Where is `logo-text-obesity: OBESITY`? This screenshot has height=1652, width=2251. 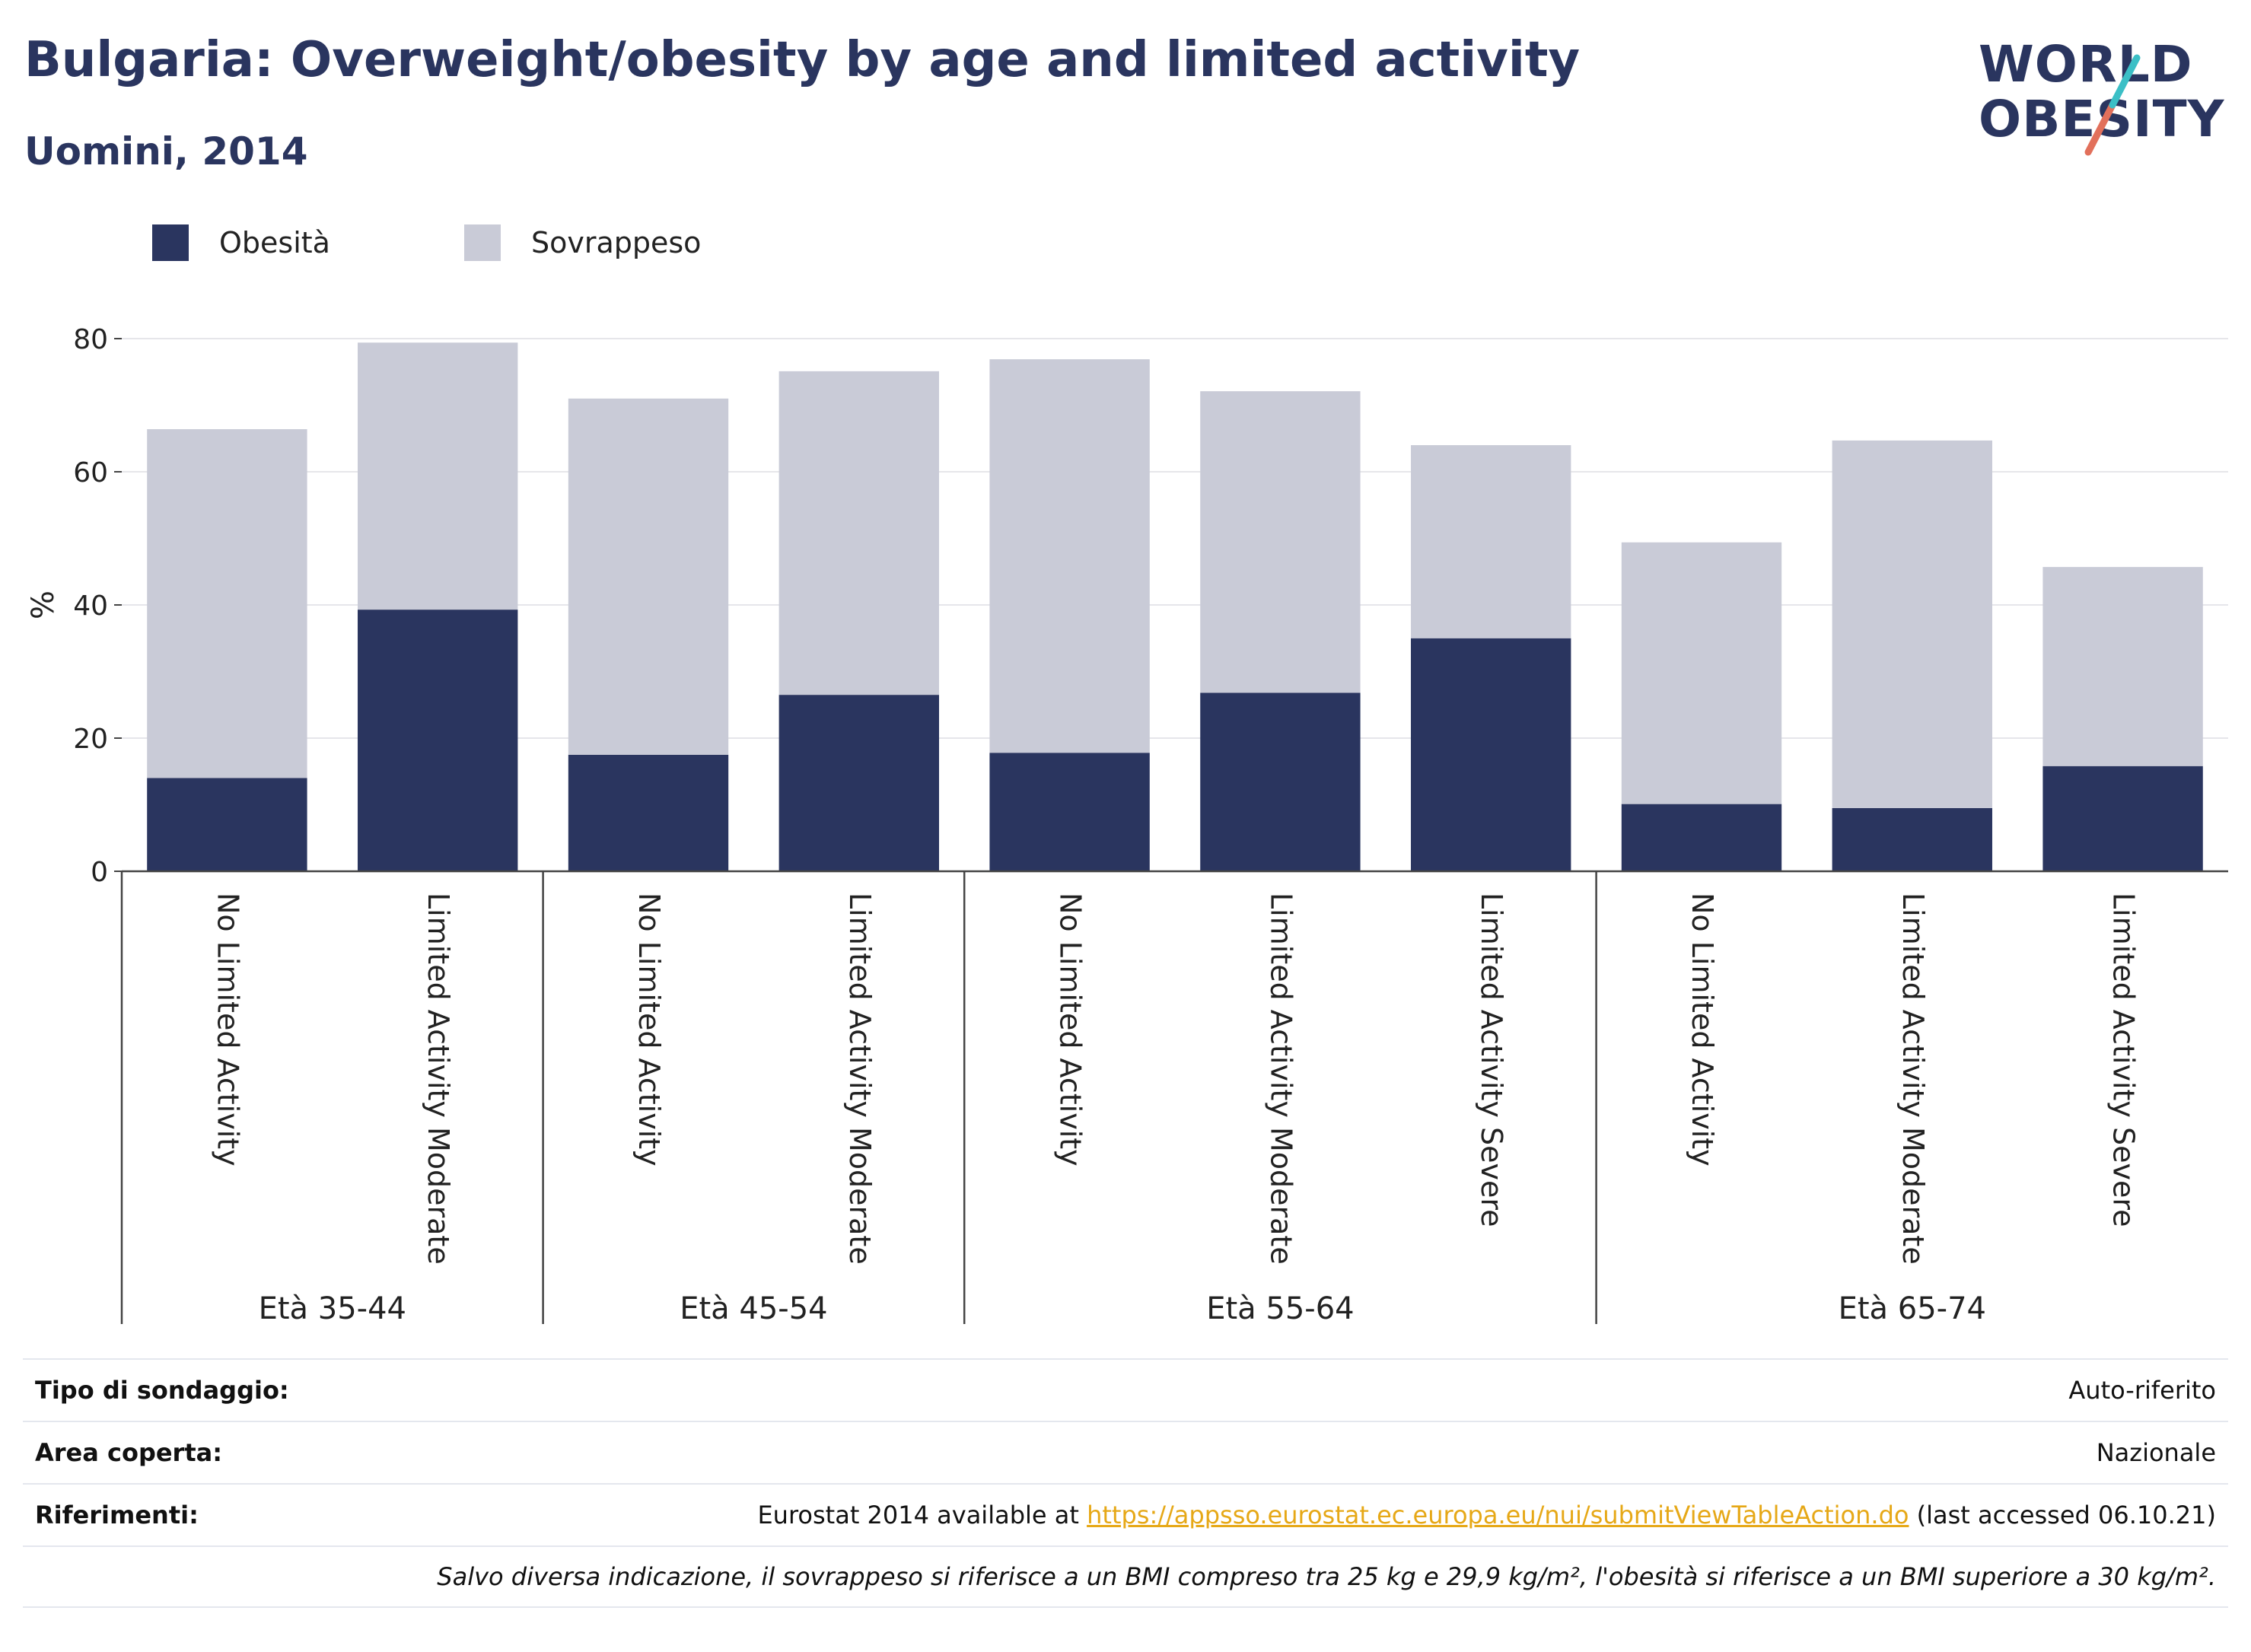
logo-text-obesity: OBESITY is located at coordinates (2101, 119).